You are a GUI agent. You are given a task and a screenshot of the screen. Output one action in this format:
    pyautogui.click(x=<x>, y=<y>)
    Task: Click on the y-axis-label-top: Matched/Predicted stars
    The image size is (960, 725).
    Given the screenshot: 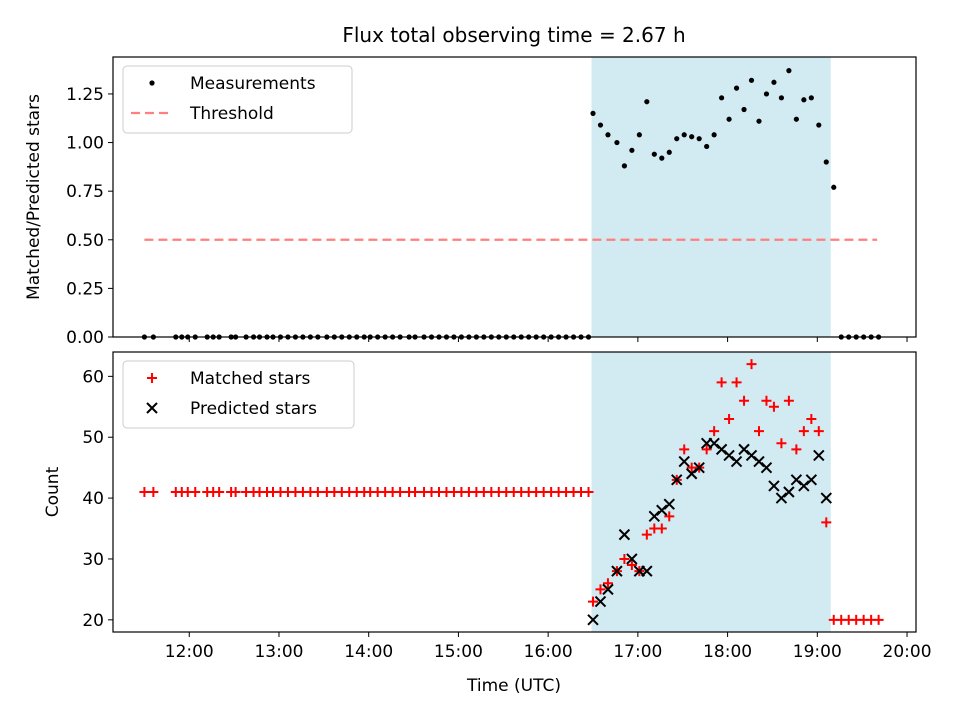 What is the action you would take?
    pyautogui.click(x=34, y=197)
    